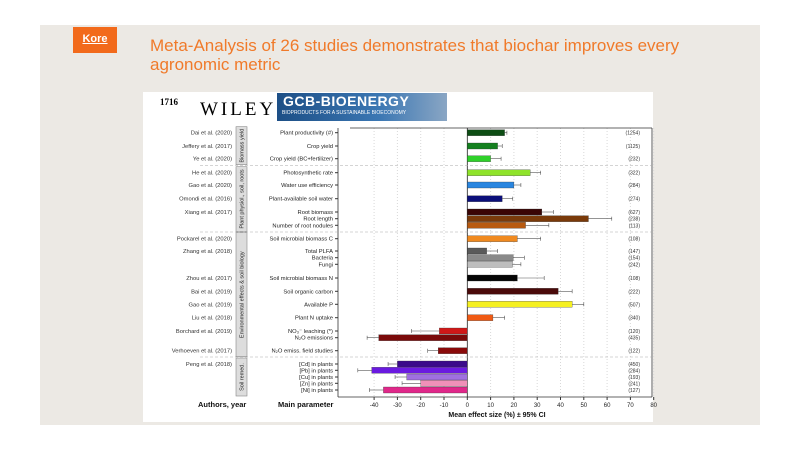  I want to click on group-label: Plant physiol., soil, roots, so click(243, 199).